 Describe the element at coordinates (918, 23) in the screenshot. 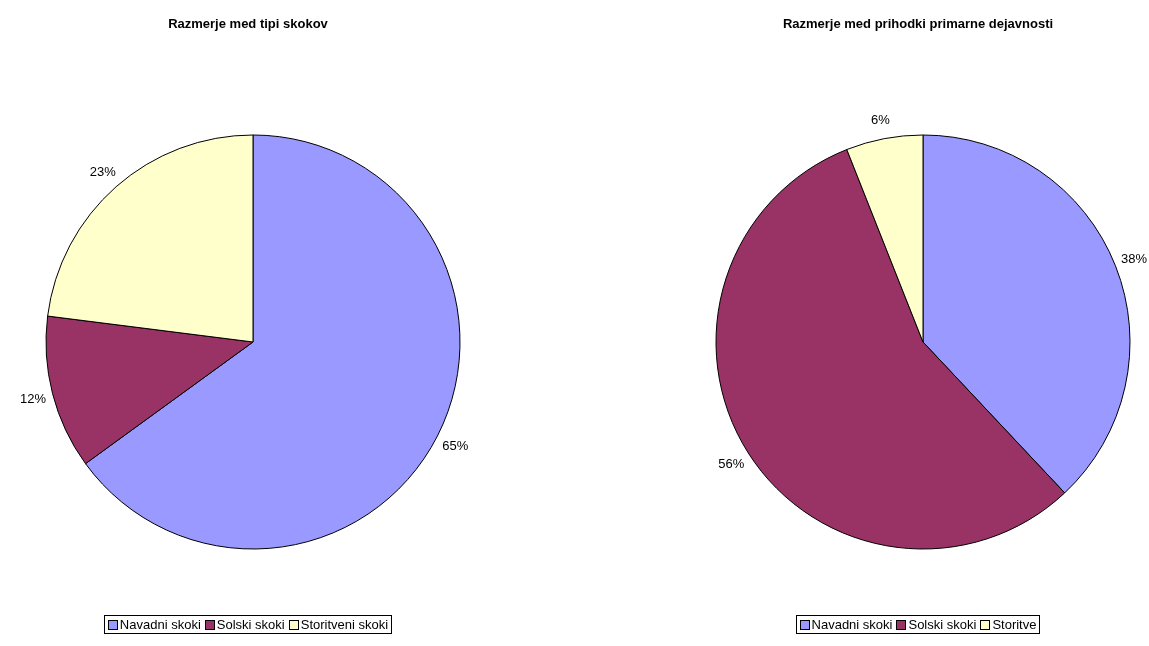

I see `chart-title: Razmerje med prihodki primarne dejavnosti` at that location.